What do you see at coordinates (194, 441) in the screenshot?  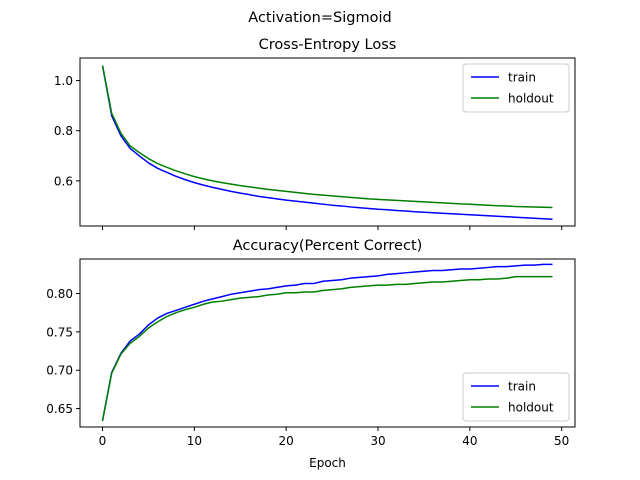 I see `accuracy-x-tick-label: 10` at bounding box center [194, 441].